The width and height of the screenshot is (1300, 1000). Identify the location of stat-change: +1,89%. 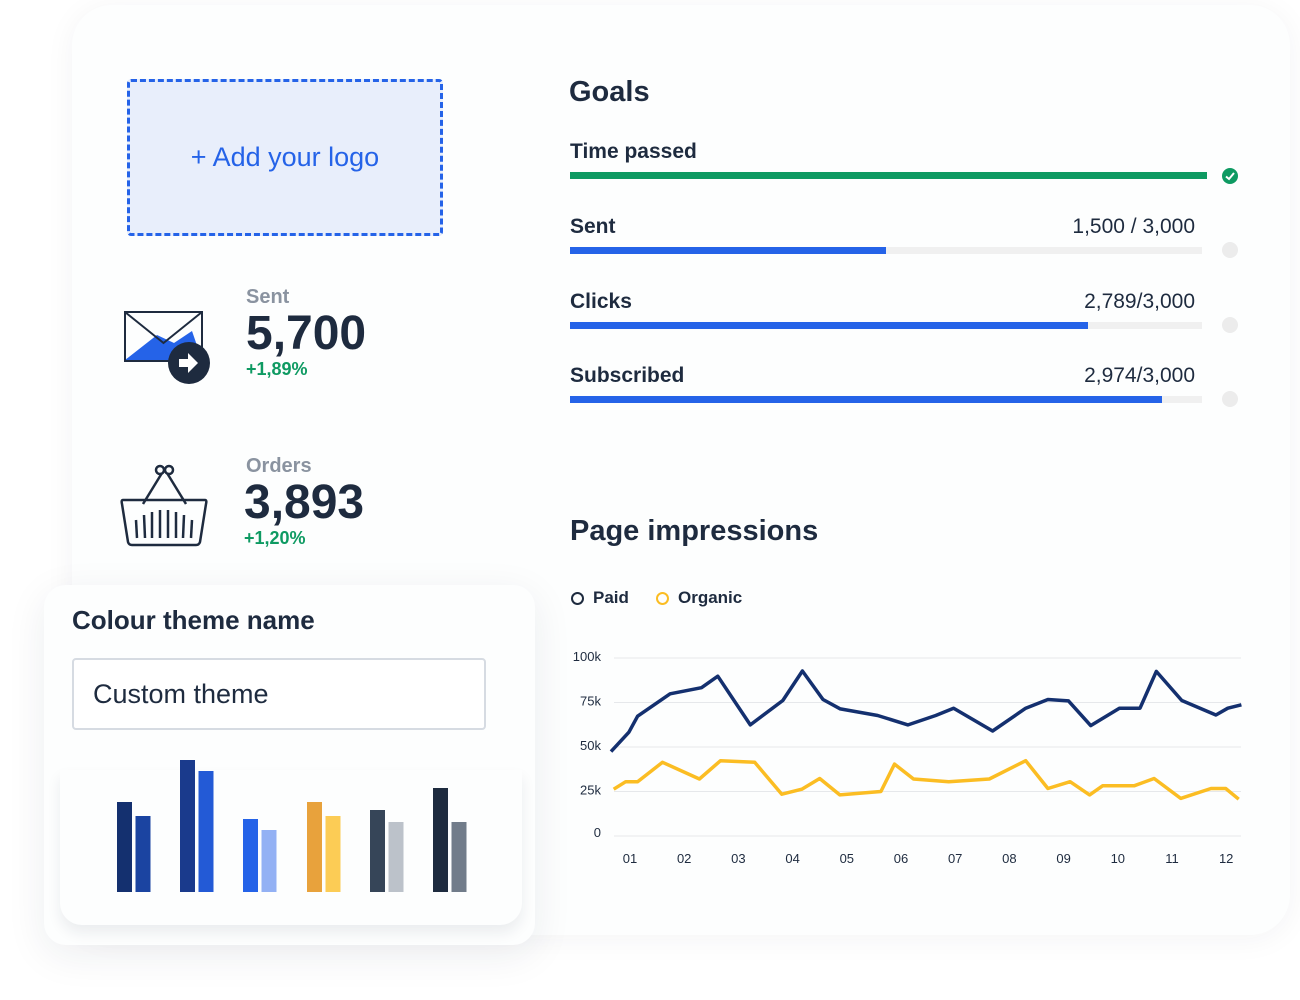
(277, 369).